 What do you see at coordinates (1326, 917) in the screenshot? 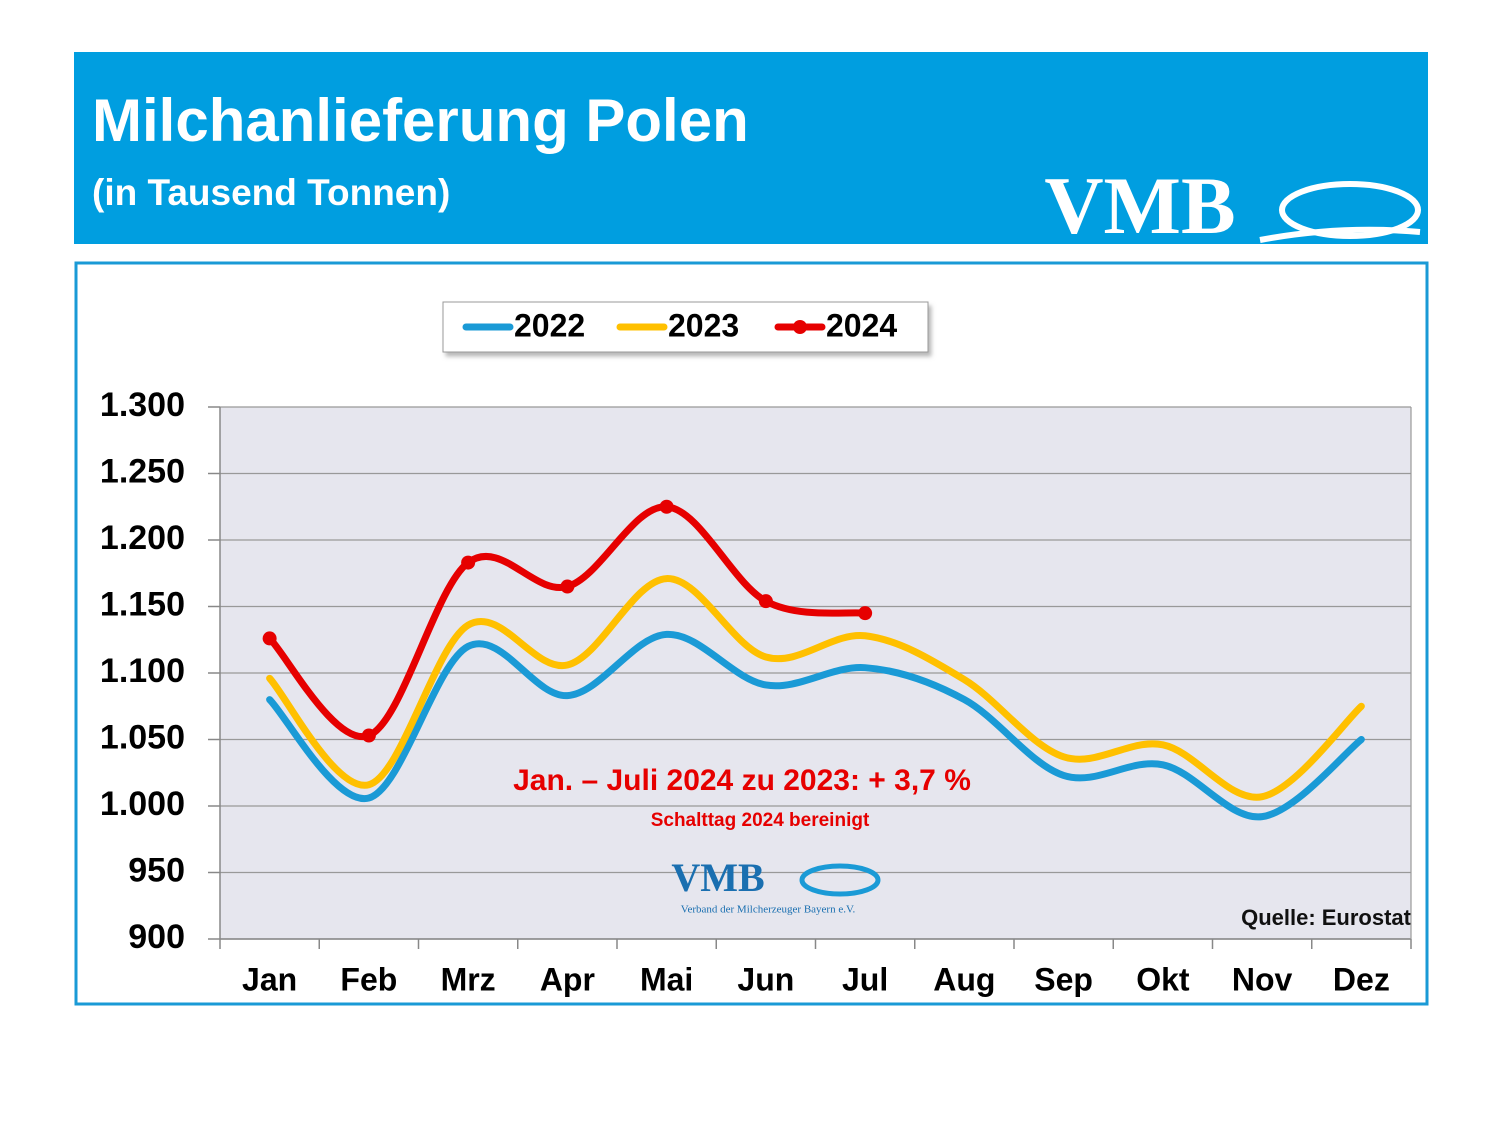
I see `source: Quelle: Eurostat` at bounding box center [1326, 917].